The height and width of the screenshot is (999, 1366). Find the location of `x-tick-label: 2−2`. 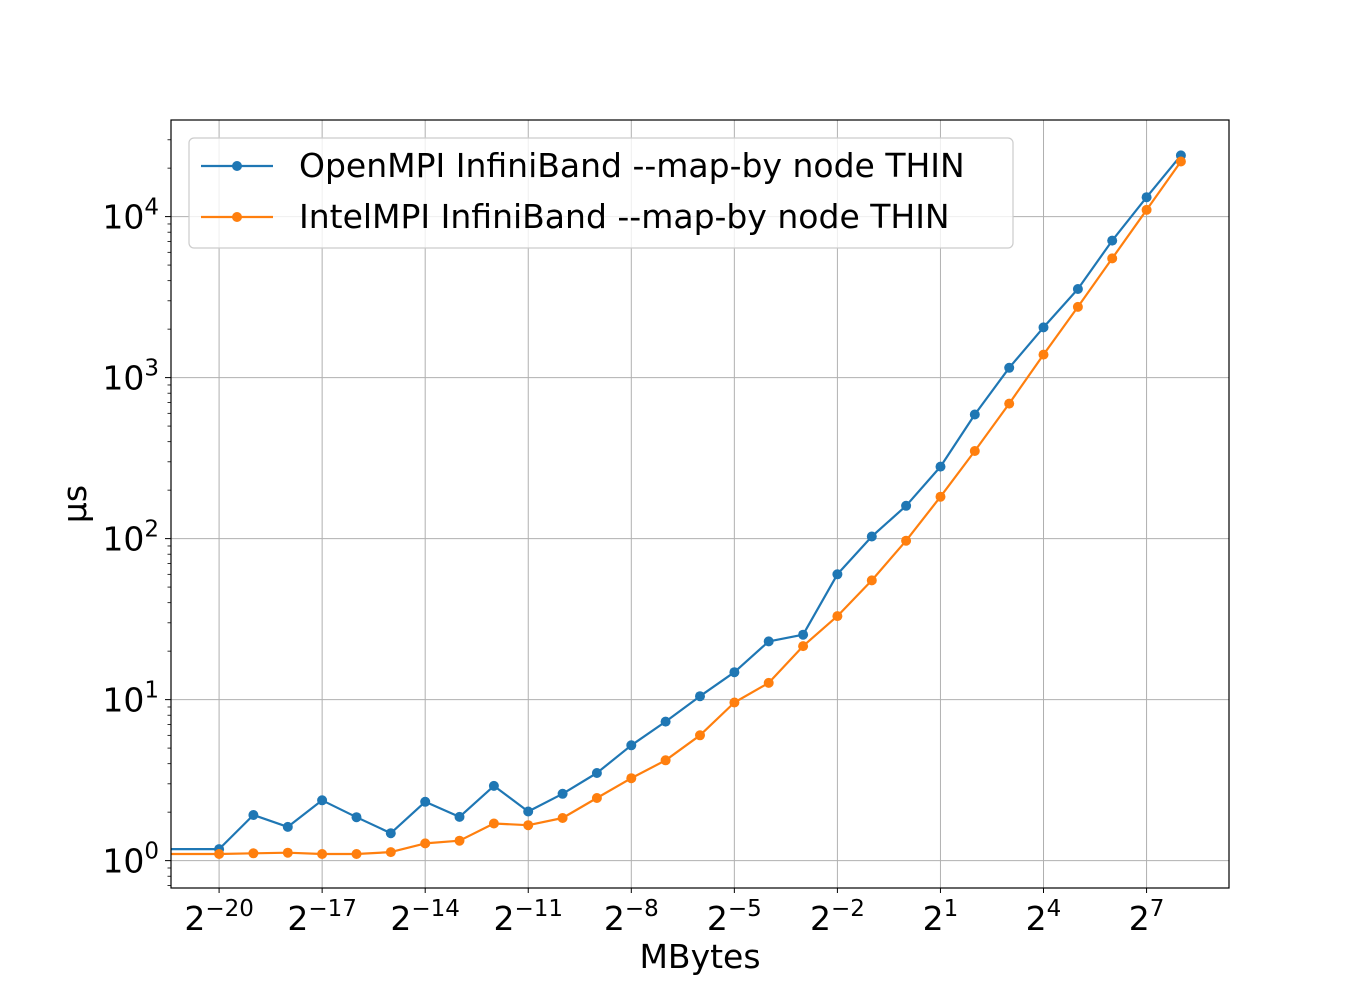

x-tick-label: 2−2 is located at coordinates (837, 917).